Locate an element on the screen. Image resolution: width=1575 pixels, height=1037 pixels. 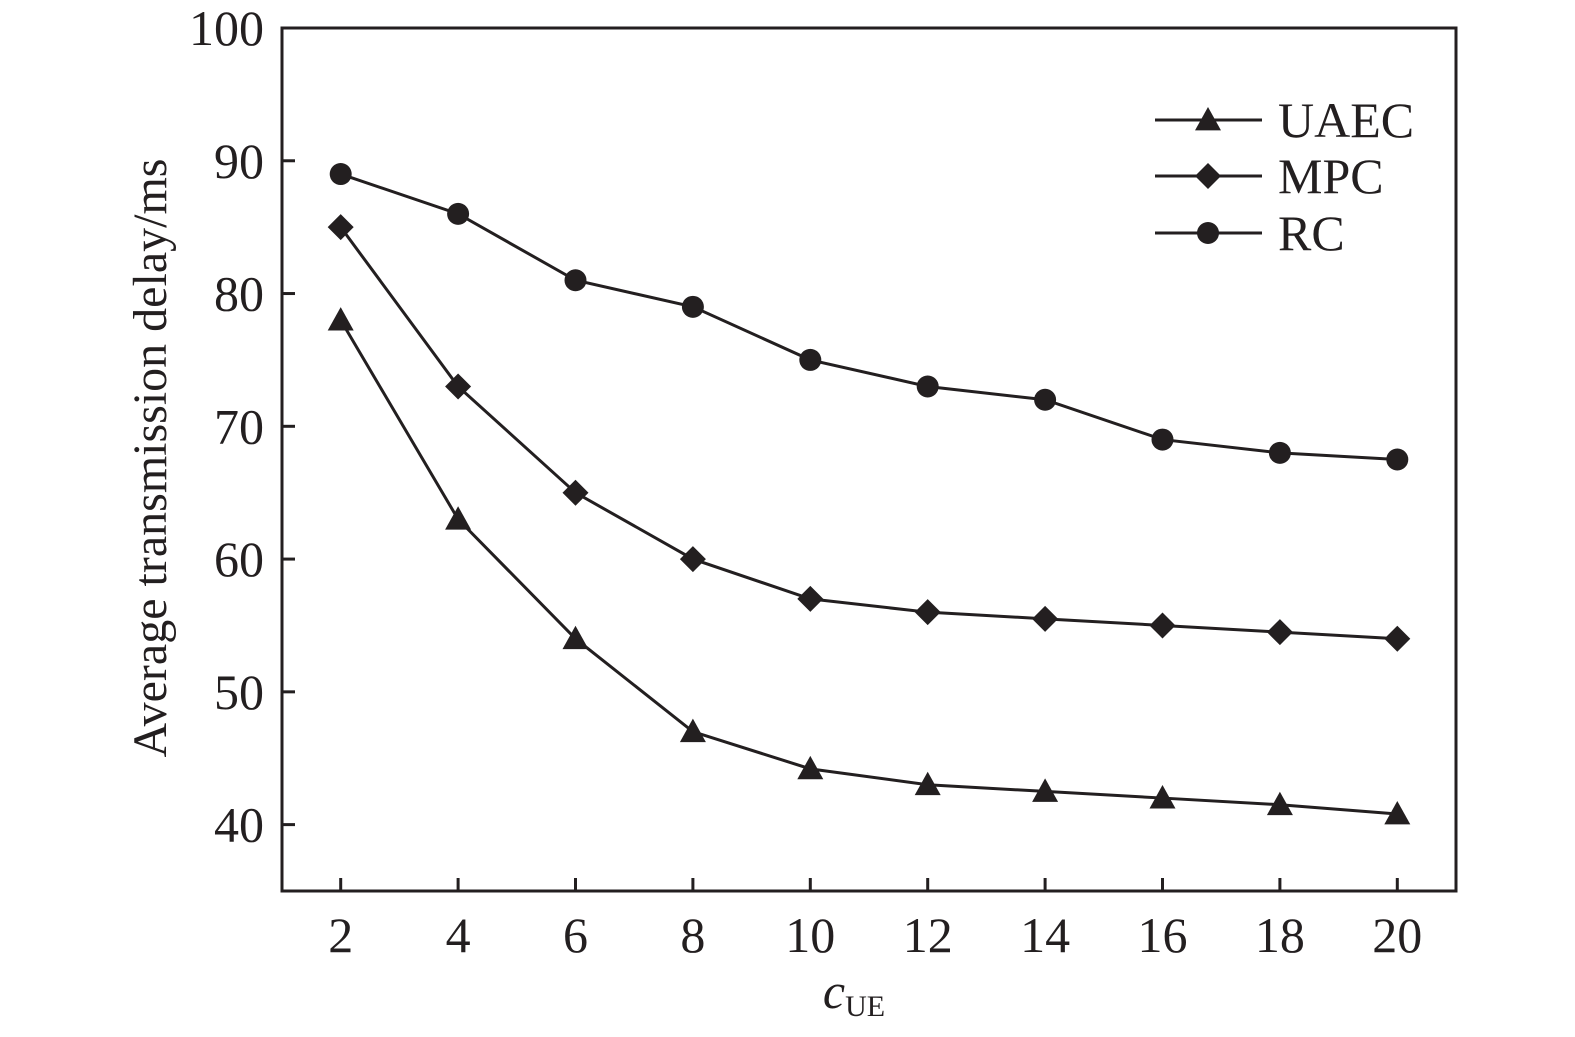
x-tick-label: 10 is located at coordinates (810, 935).